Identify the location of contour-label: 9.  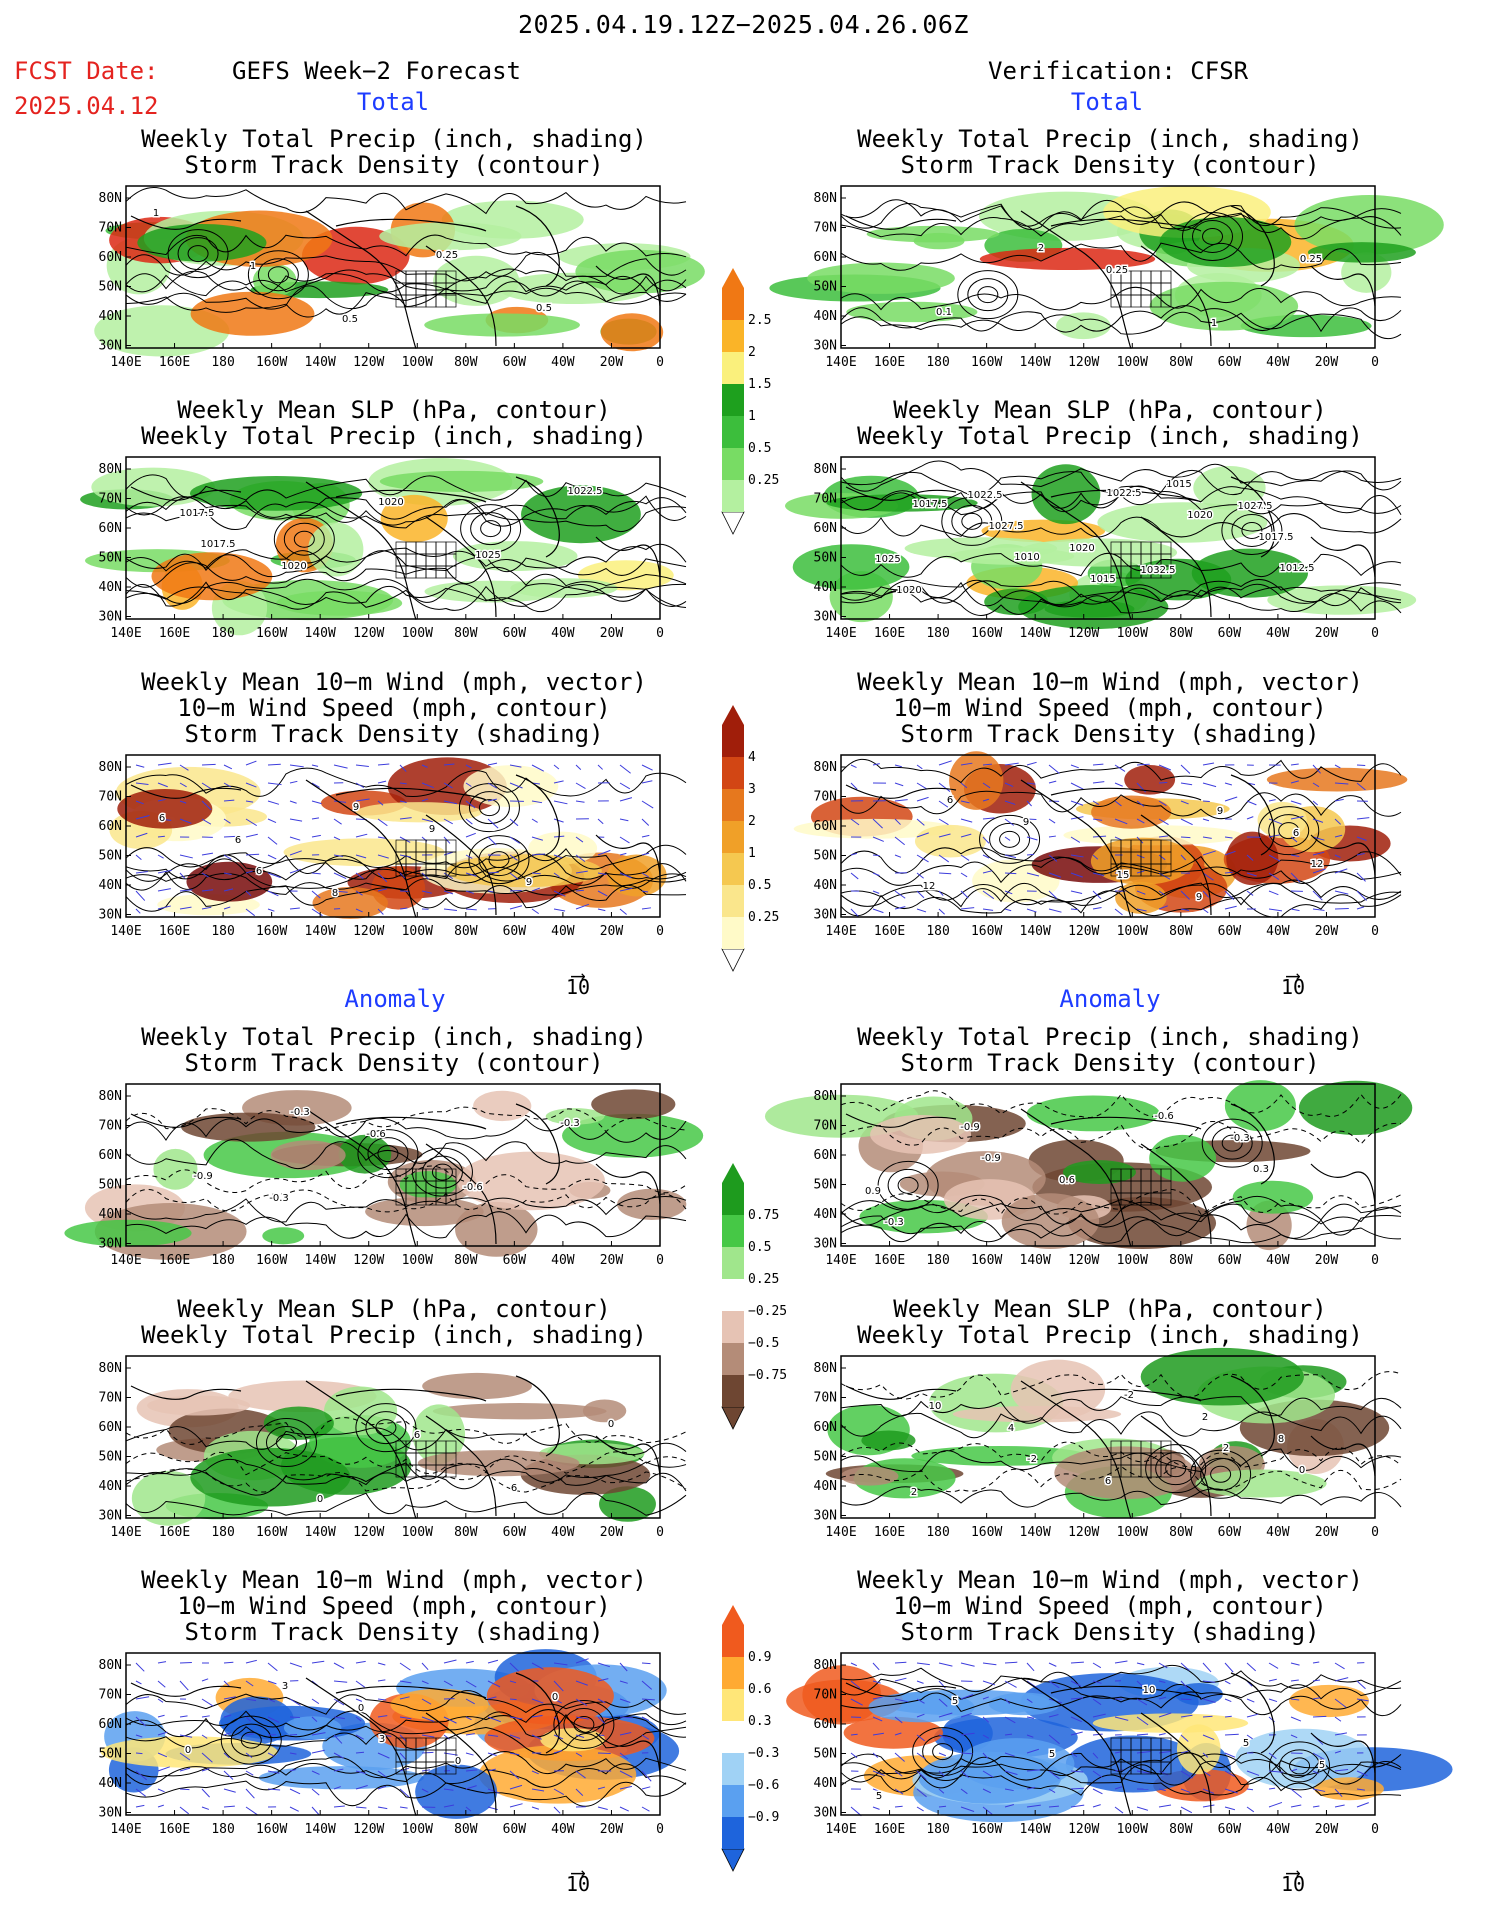
(432, 829).